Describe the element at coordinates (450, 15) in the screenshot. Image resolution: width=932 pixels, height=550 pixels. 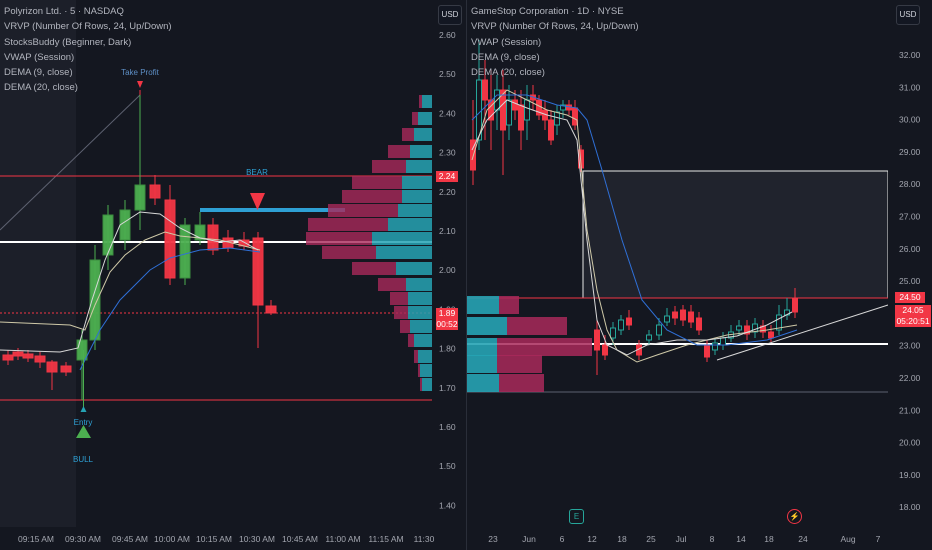
I see `left-currency-button: USD` at that location.